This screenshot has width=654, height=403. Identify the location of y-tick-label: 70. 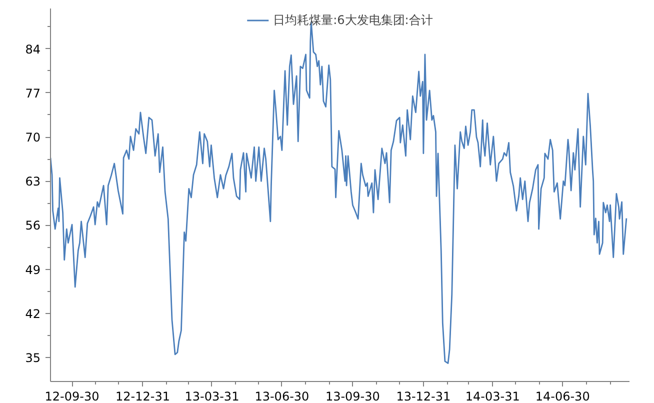
(33, 137).